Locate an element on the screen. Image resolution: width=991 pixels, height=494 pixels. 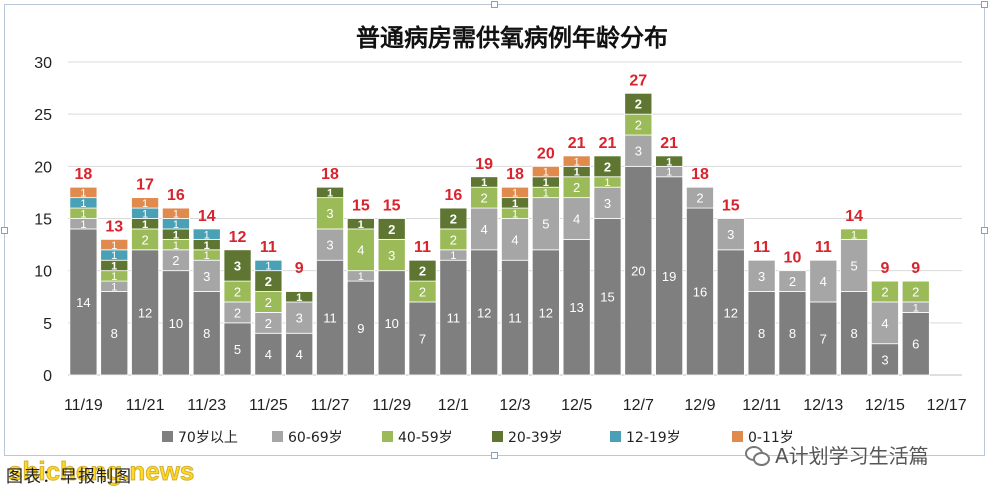
brand-label: A计划学习生活篇 is located at coordinates (837, 454).